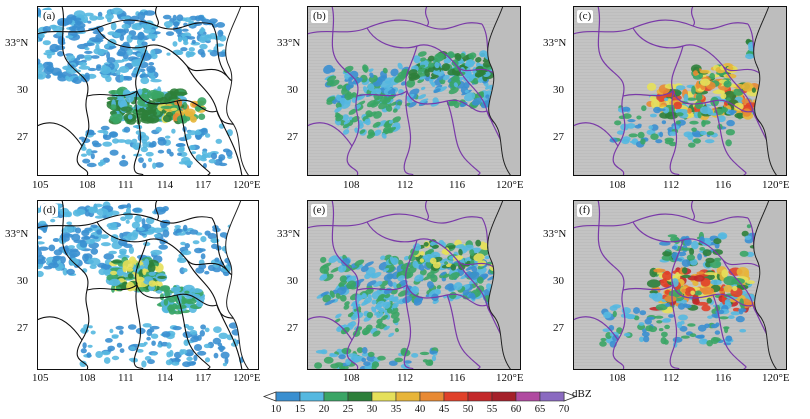 This screenshot has height=419, width=810. What do you see at coordinates (87, 185) in the screenshot?
I see `lon-label-a-108: 108` at bounding box center [87, 185].